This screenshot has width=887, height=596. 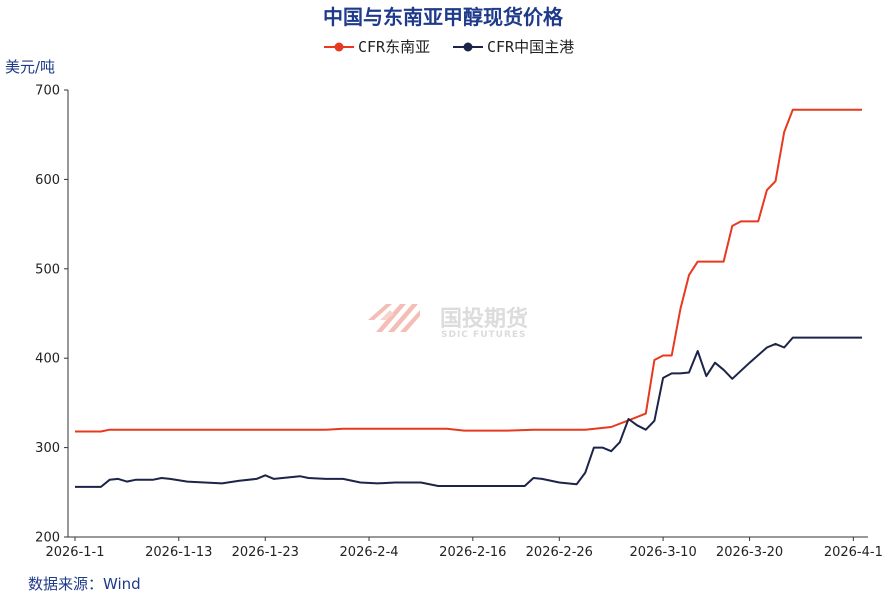 I want to click on chart-legend: CFR东南亚 CFR中国主港, so click(x=449, y=47).